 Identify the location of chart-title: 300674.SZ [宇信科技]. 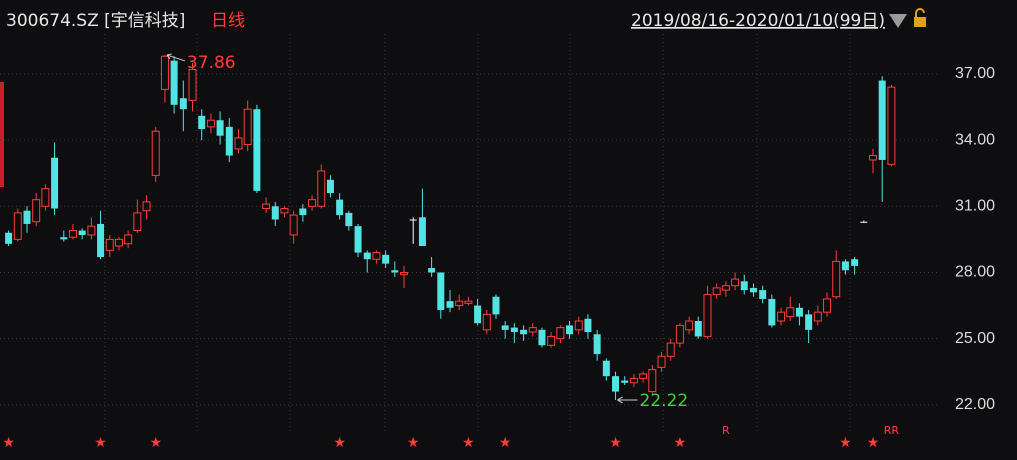
(95, 21).